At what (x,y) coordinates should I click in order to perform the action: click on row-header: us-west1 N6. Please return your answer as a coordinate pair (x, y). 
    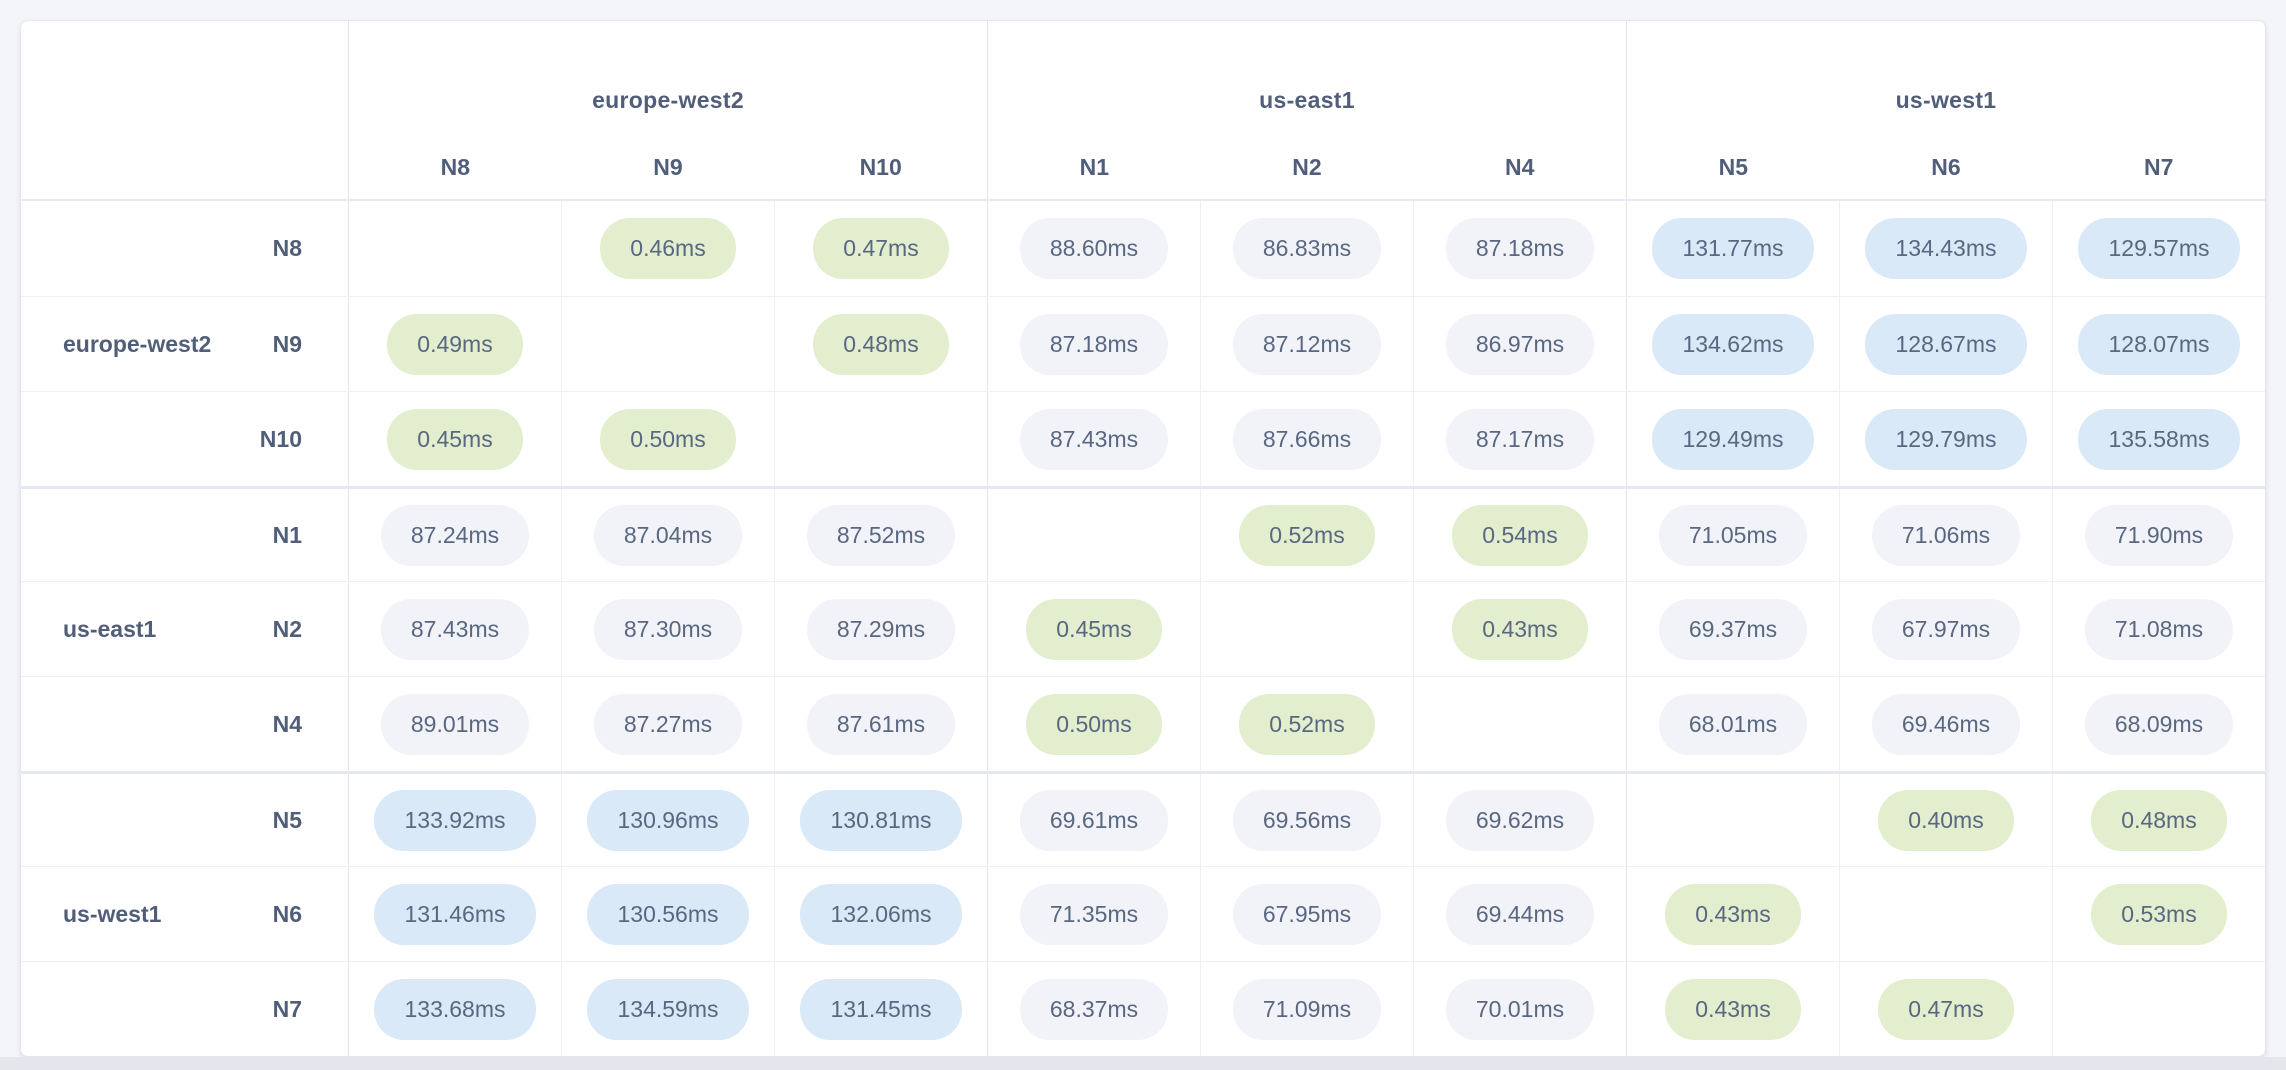
    Looking at the image, I should click on (184, 914).